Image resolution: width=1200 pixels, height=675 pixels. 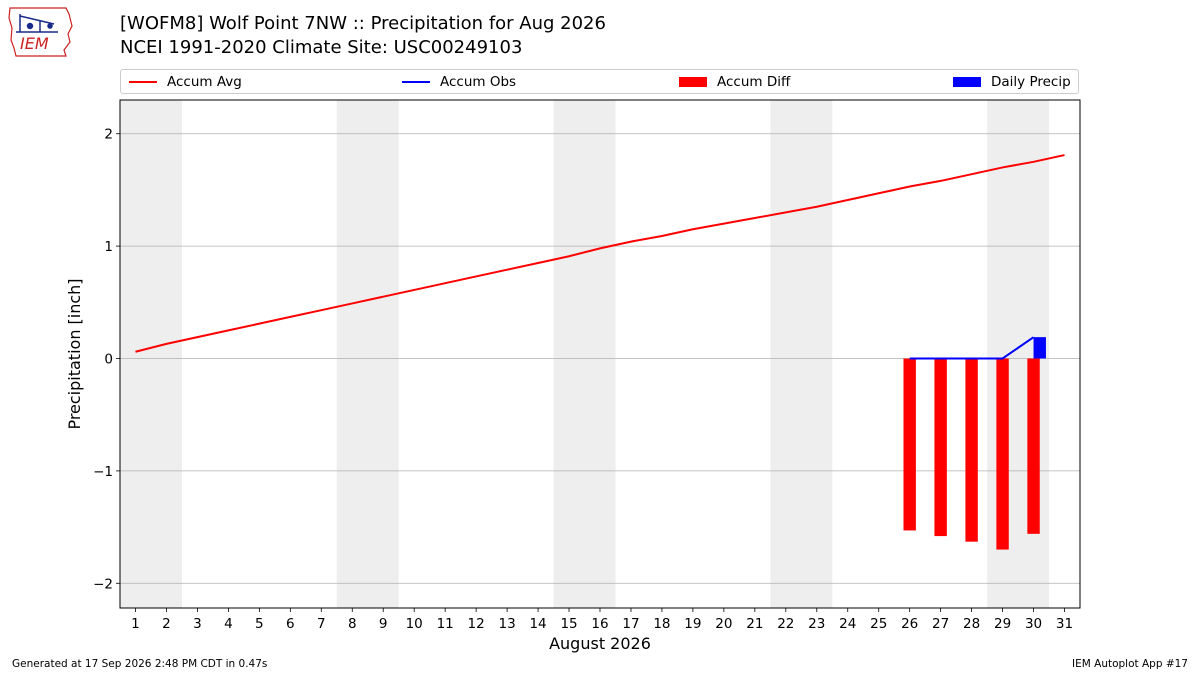 What do you see at coordinates (445, 624) in the screenshot?
I see `x-tick-label: 11` at bounding box center [445, 624].